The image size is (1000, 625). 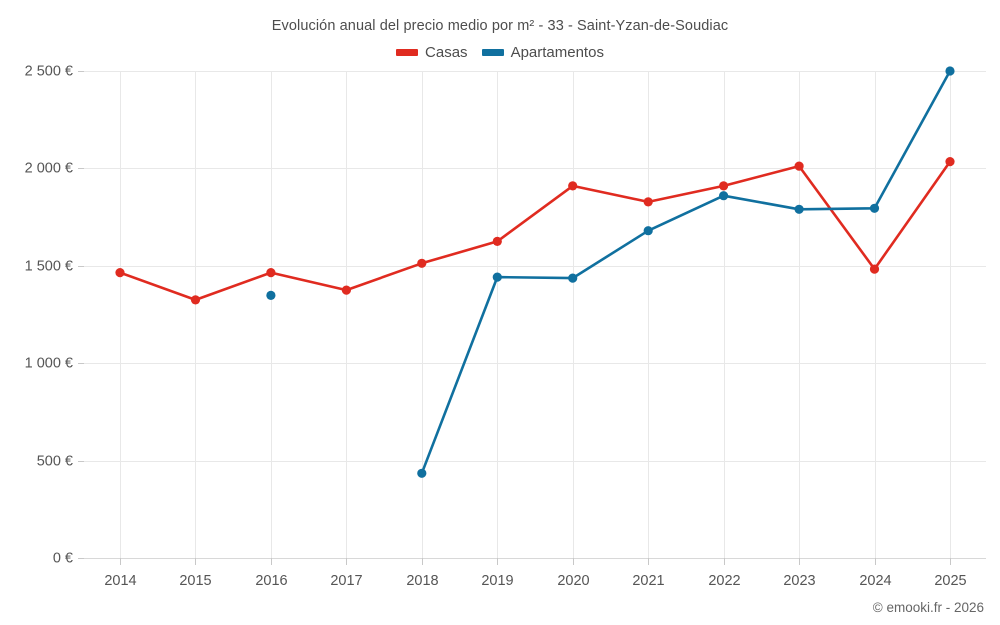 What do you see at coordinates (49, 168) in the screenshot?
I see `y-axis-tick-label: 2 000 €` at bounding box center [49, 168].